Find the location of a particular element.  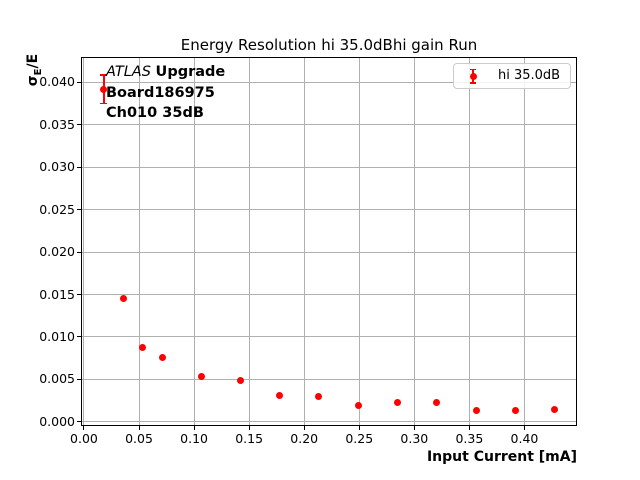

y-tick-label: 0.015 is located at coordinates (57, 294).